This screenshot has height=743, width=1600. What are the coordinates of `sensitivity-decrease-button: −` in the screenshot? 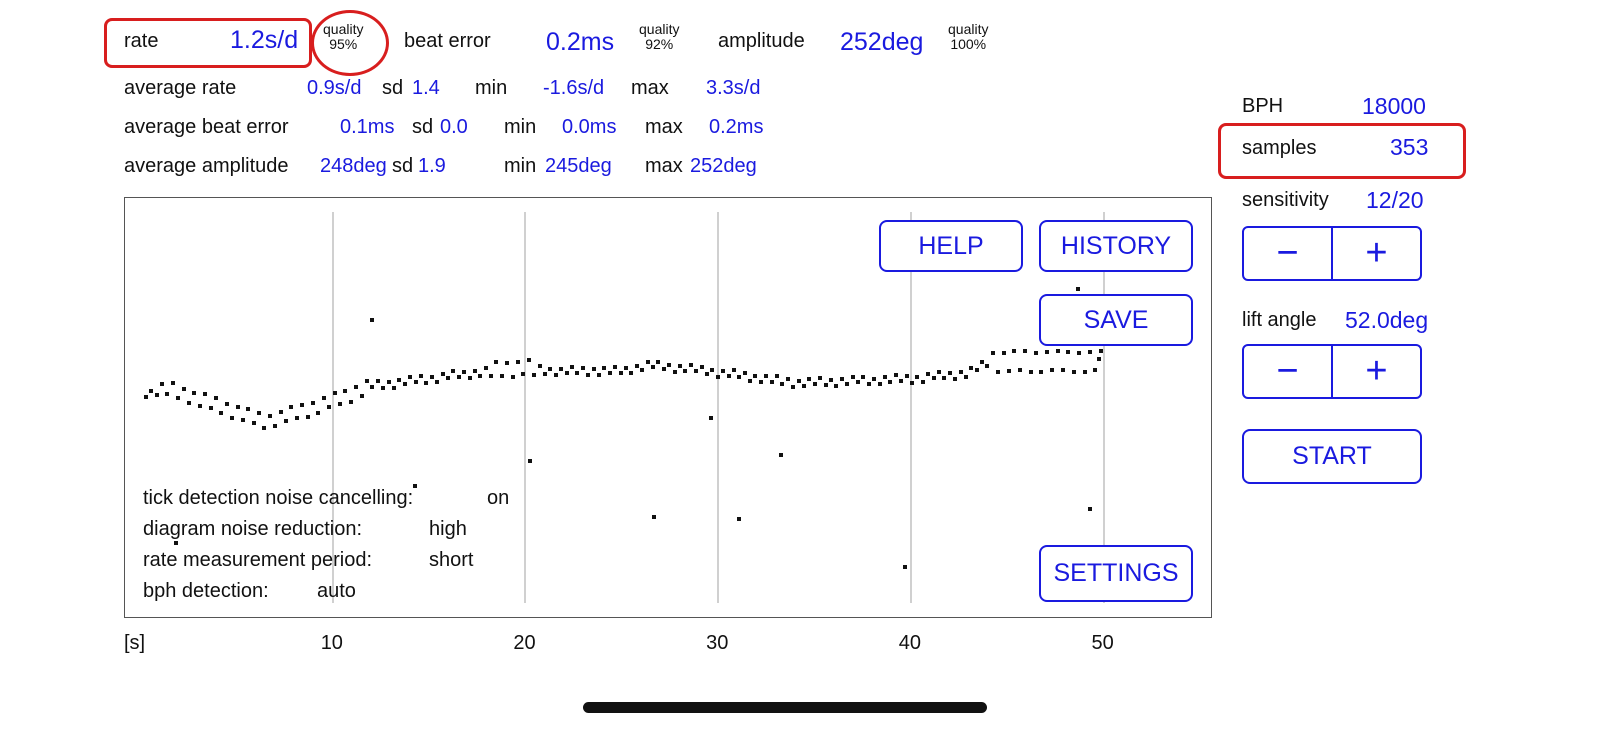 It's located at (1287, 253).